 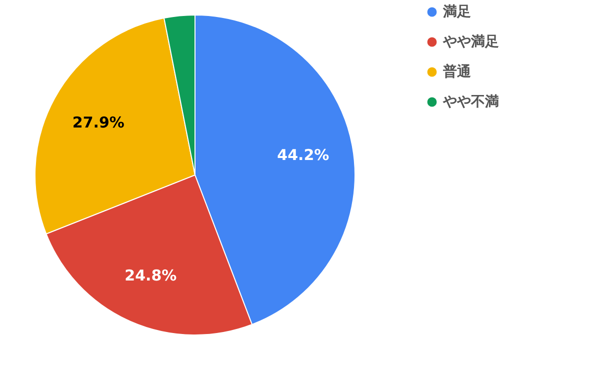 I want to click on legend-label: やや満足, so click(x=470, y=42).